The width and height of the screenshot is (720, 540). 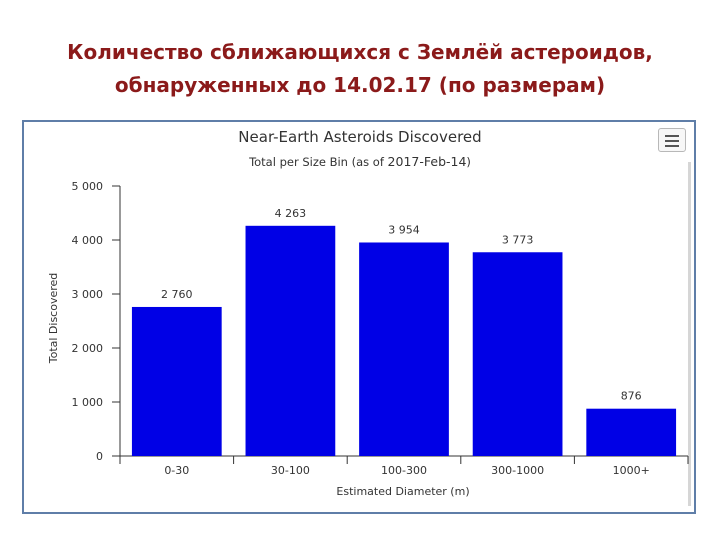 What do you see at coordinates (53, 319) in the screenshot?
I see `y-axis-label: Total Discovered` at bounding box center [53, 319].